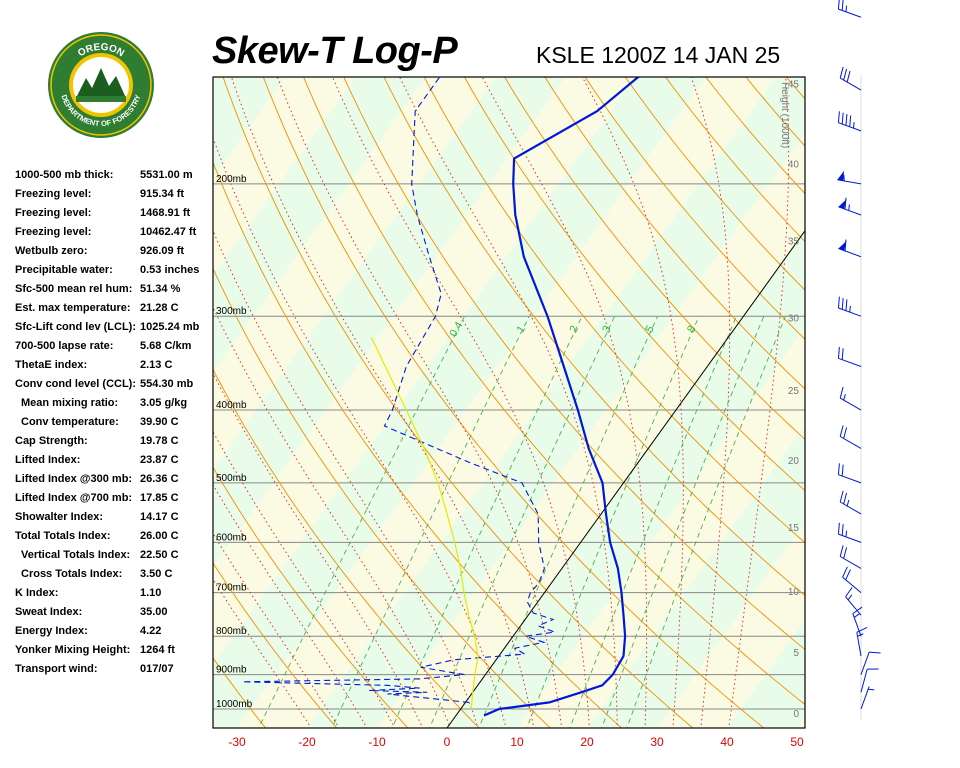 Image resolution: width=960 pixels, height=768 pixels. I want to click on index-label: Cap Strength:, so click(51, 441).